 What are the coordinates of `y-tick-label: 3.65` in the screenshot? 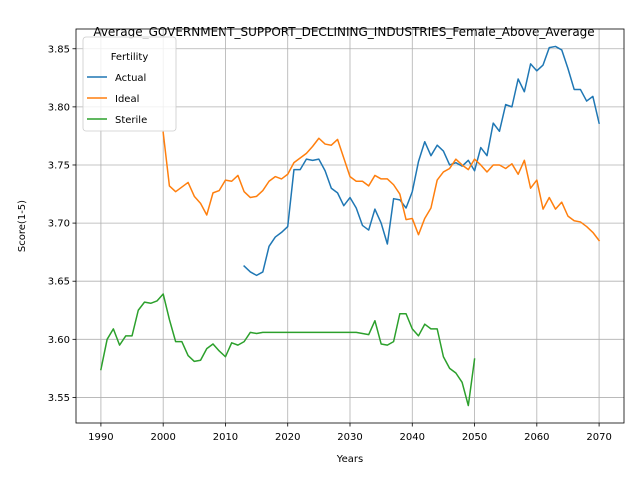 It's located at (59, 282).